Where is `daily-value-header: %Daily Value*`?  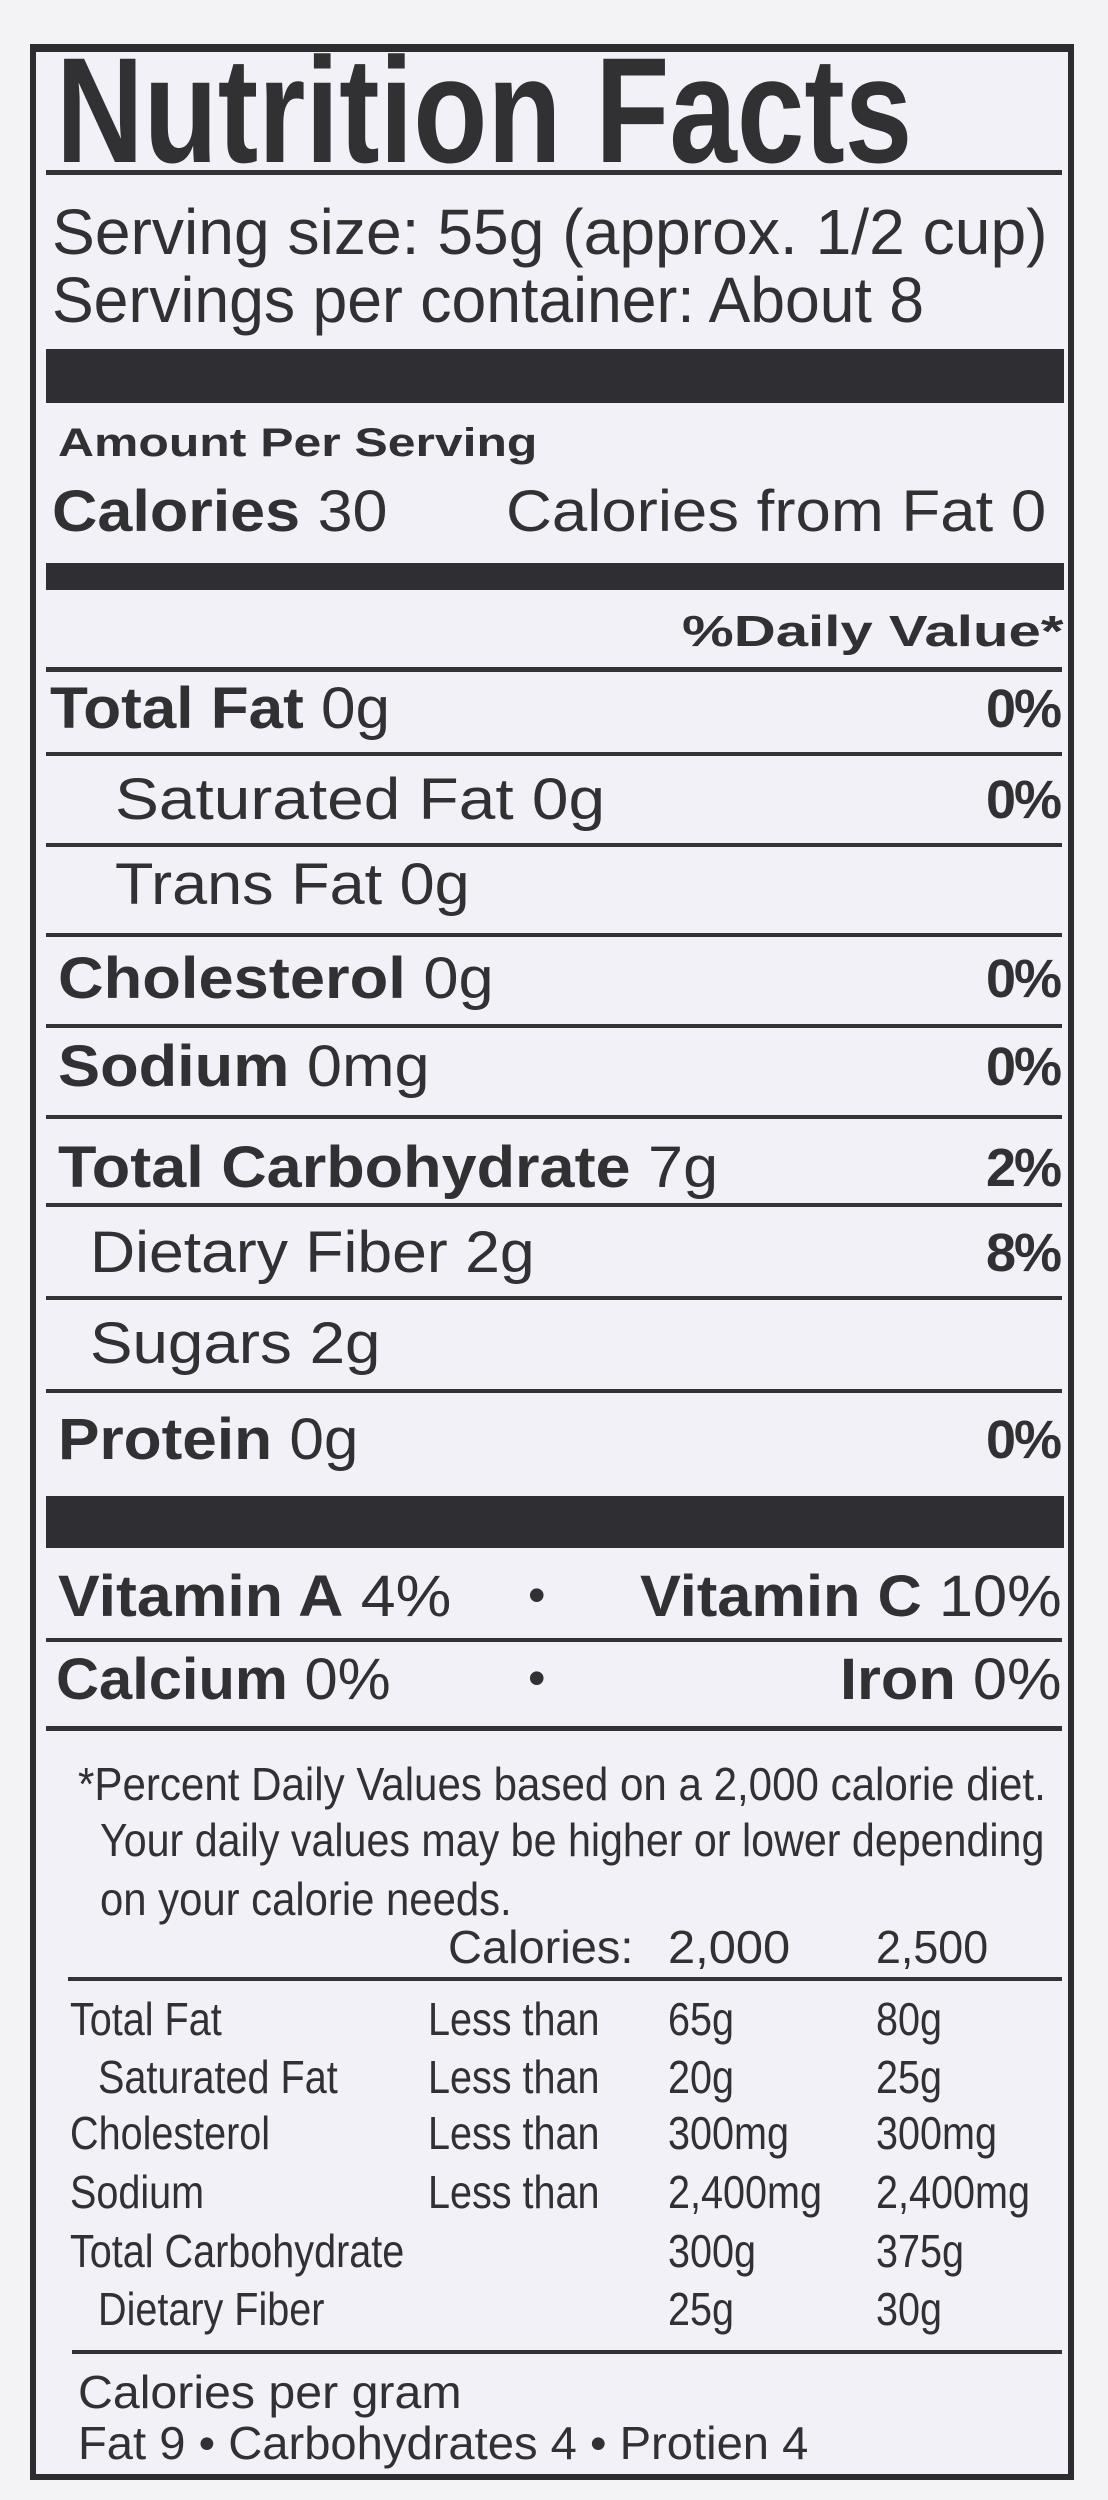
daily-value-header: %Daily Value* is located at coordinates (873, 631).